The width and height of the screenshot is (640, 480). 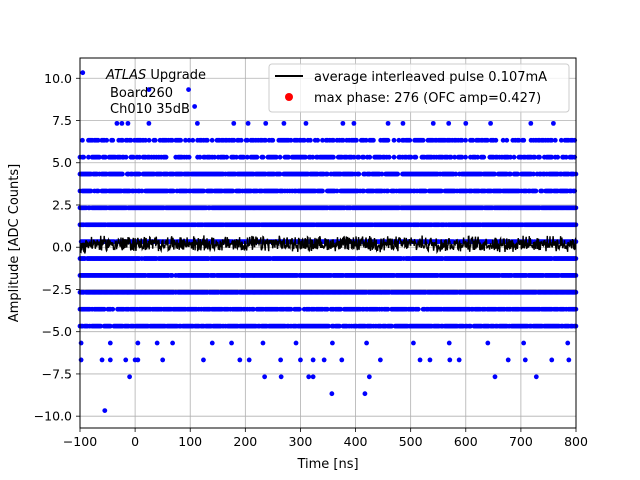 I want to click on y-tick-label: 2.5, so click(x=62, y=204).